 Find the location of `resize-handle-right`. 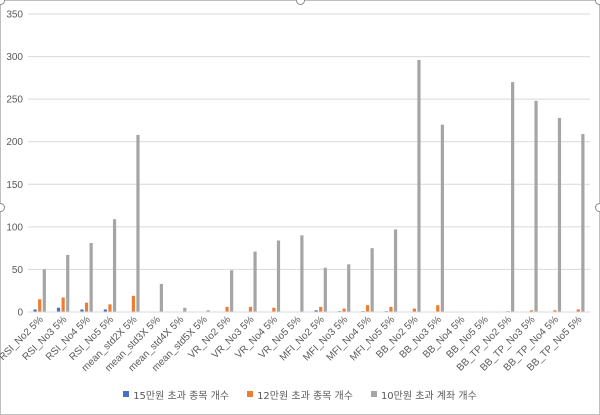

resize-handle-right is located at coordinates (597, 207).